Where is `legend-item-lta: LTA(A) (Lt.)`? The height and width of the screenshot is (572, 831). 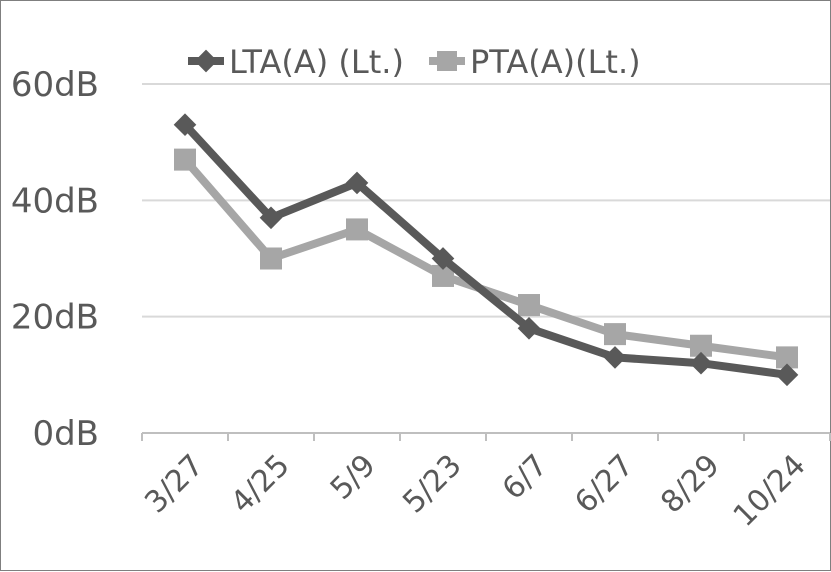 legend-item-lta: LTA(A) (Lt.) is located at coordinates (296, 62).